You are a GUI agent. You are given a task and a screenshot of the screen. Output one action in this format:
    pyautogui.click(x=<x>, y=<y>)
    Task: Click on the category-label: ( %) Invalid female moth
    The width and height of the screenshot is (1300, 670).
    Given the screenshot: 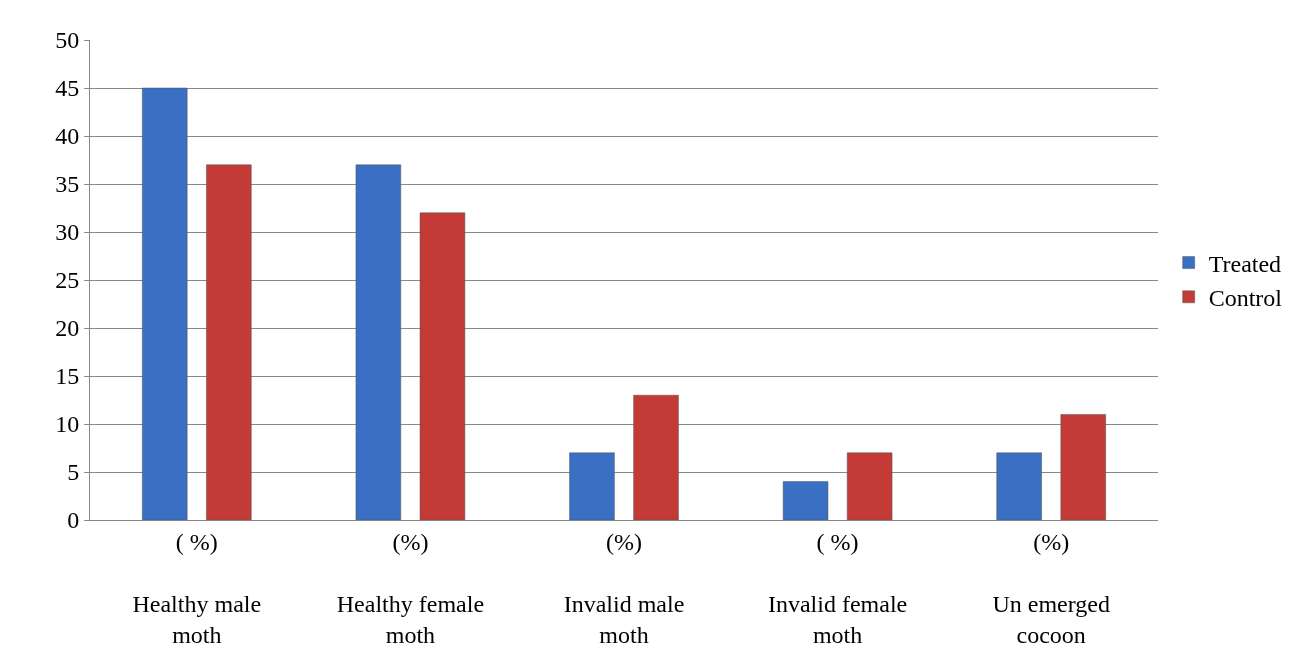 What is the action you would take?
    pyautogui.click(x=837, y=588)
    